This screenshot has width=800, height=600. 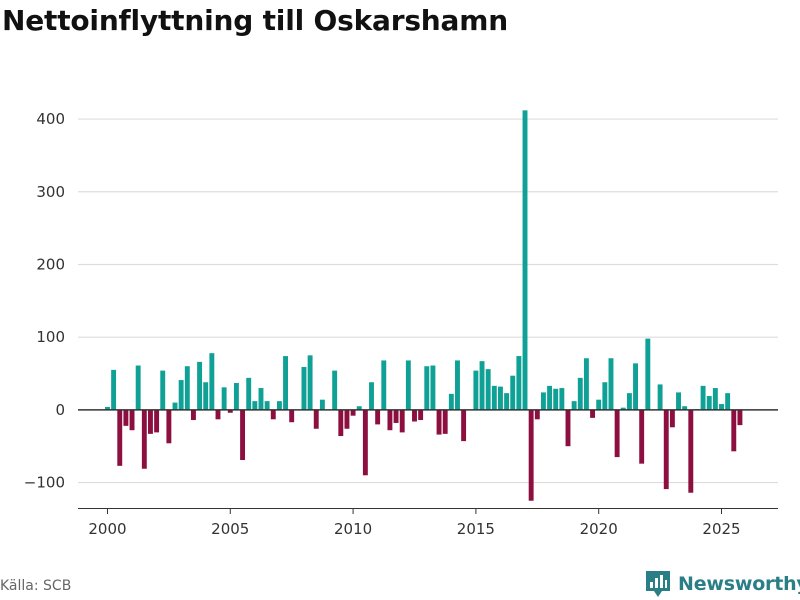 What do you see at coordinates (230, 529) in the screenshot?
I see `x-tick-label: 2005` at bounding box center [230, 529].